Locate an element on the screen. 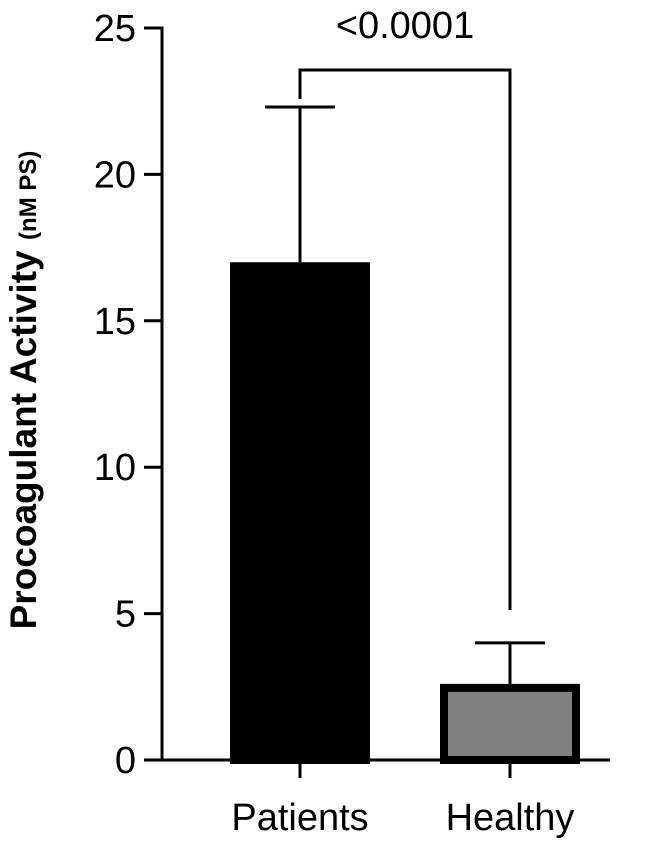  y-axis-title: Procoagulant Activity (nM PS) is located at coordinates (23, 390).